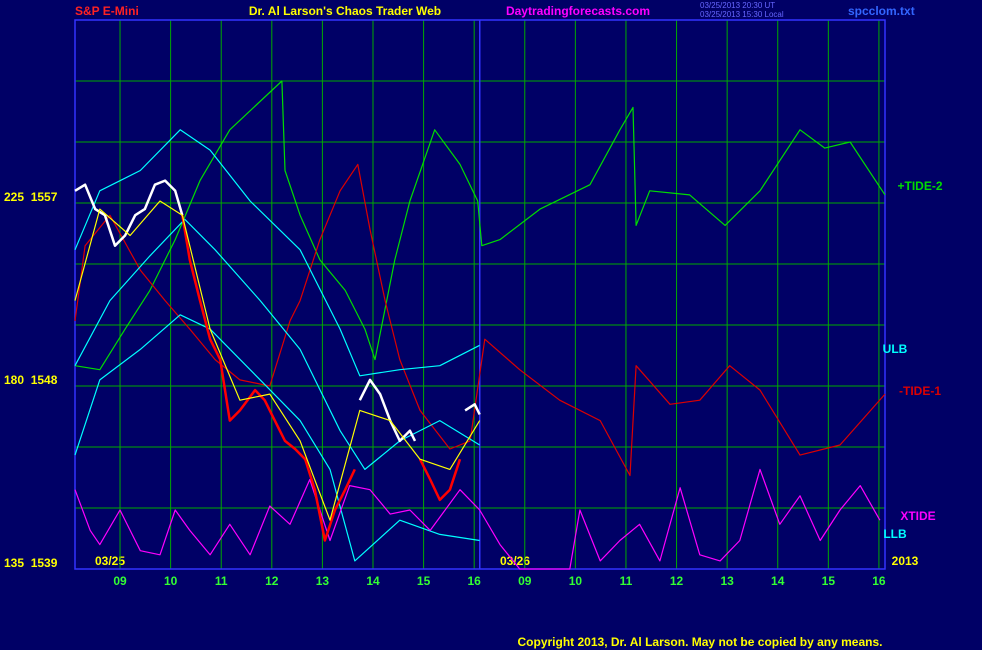 Image resolution: width=982 pixels, height=650 pixels. I want to click on chart-title: Dr. Al Larson's Chaos Trader Web, so click(345, 11).